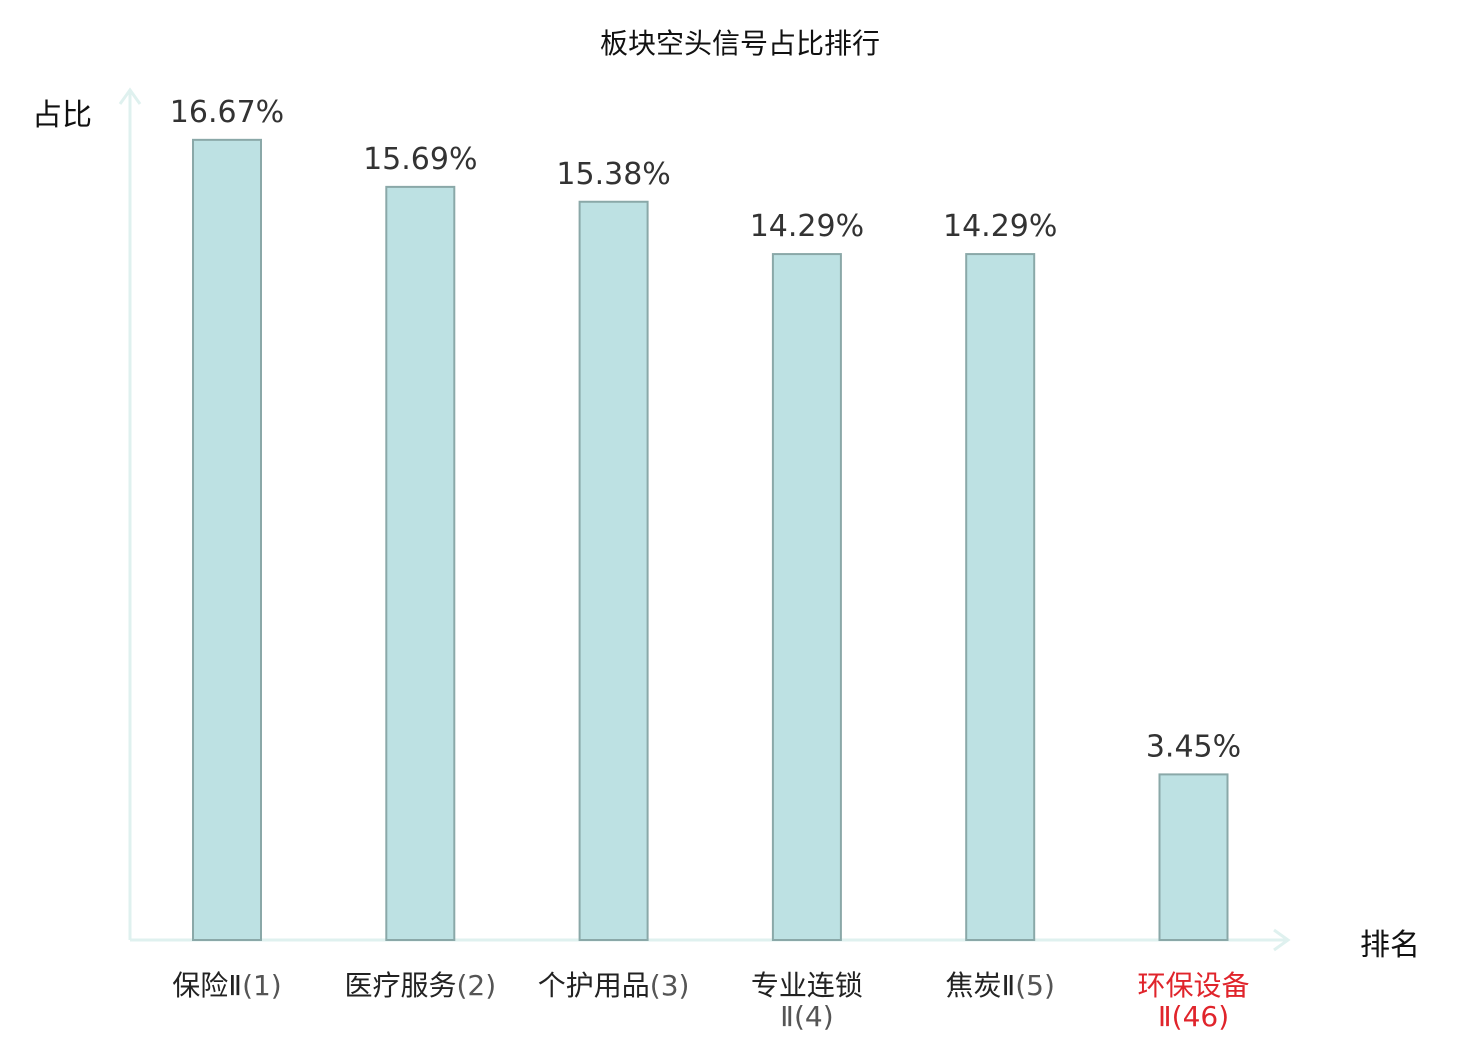  What do you see at coordinates (226, 985) in the screenshot?
I see `category-label-1: 保险Ⅱ(1)` at bounding box center [226, 985].